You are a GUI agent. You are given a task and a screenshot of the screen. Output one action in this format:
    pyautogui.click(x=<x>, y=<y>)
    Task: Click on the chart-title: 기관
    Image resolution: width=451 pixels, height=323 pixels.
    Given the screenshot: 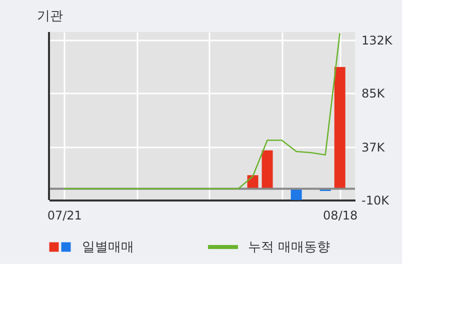 What is the action you would take?
    pyautogui.click(x=49, y=16)
    